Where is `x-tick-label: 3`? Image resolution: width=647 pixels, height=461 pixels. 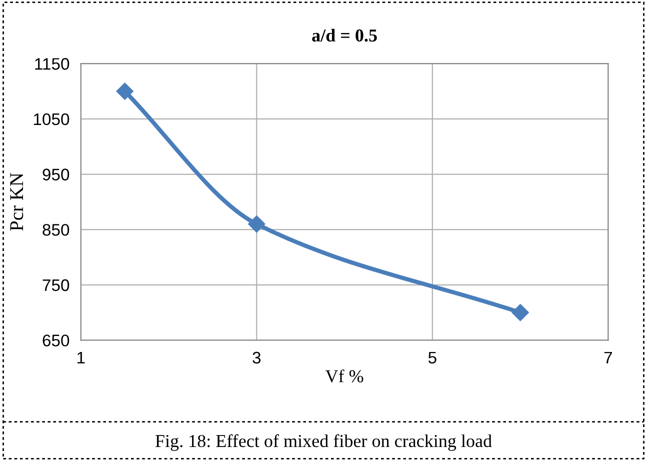
x-tick-label: 3 is located at coordinates (256, 358).